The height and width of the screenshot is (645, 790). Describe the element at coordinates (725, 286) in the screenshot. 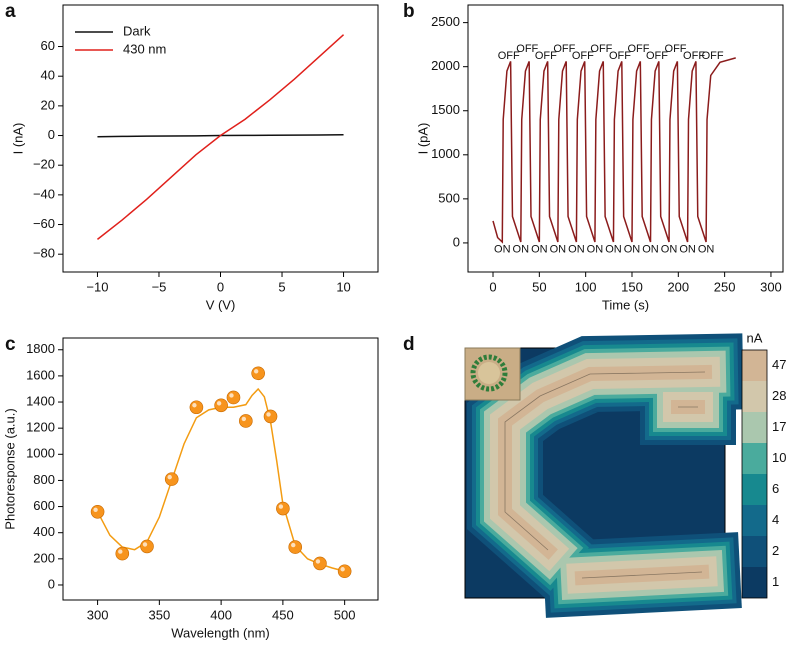

I see `x-tick-label: 250` at that location.